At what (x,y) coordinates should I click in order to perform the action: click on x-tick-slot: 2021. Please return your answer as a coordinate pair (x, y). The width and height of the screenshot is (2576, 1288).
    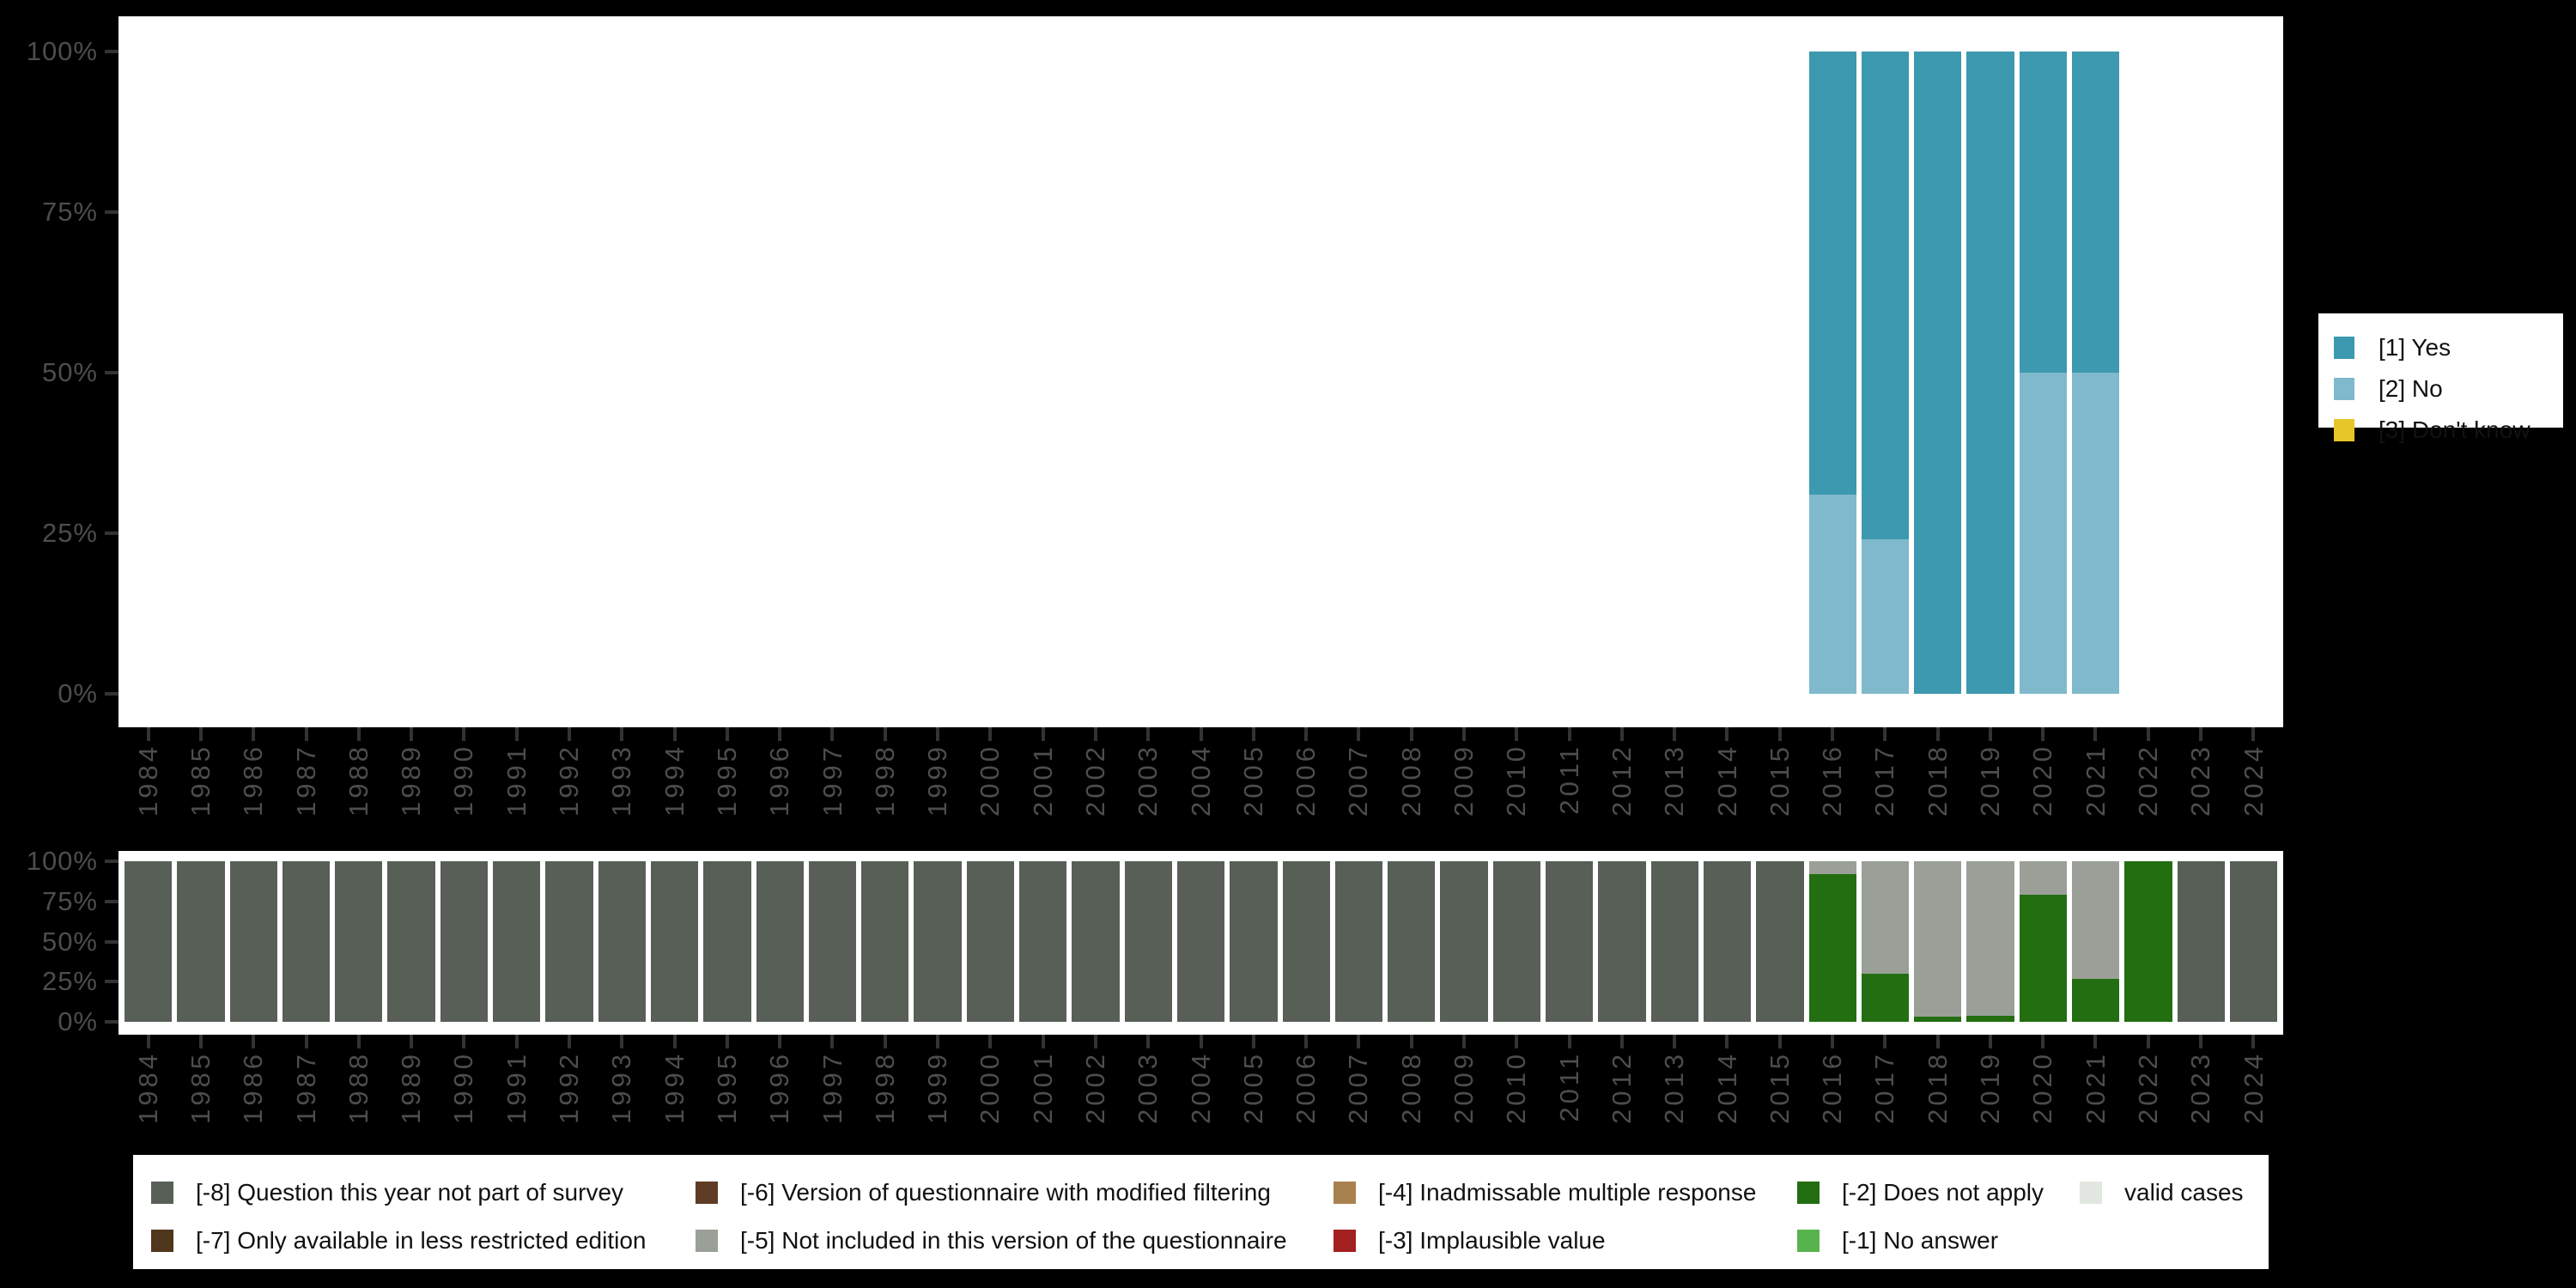
    Looking at the image, I should click on (2095, 786).